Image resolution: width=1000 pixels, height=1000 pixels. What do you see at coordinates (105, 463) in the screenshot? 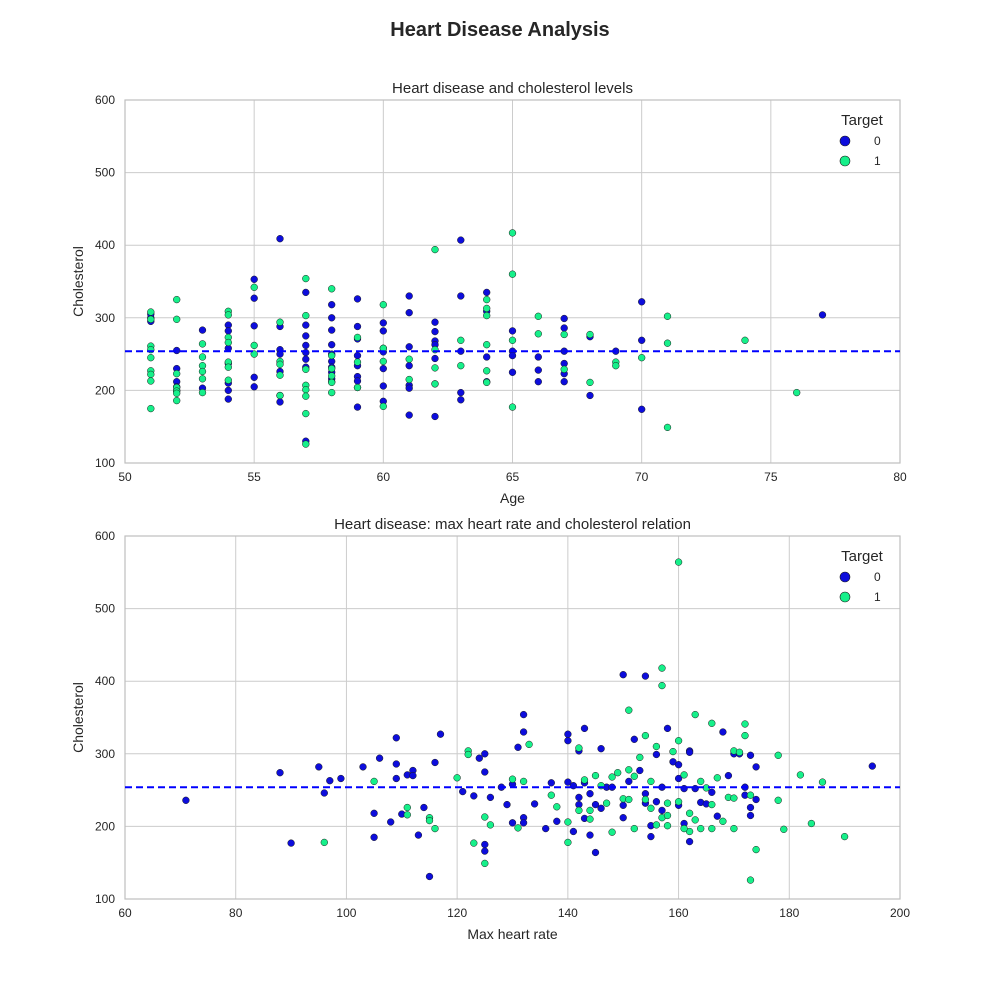
I see `y-tick-label: 100` at bounding box center [105, 463].